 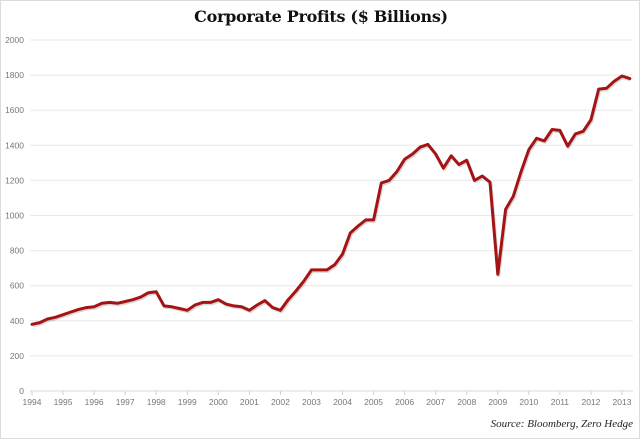 I want to click on x-tick-label: 1997, so click(x=125, y=402).